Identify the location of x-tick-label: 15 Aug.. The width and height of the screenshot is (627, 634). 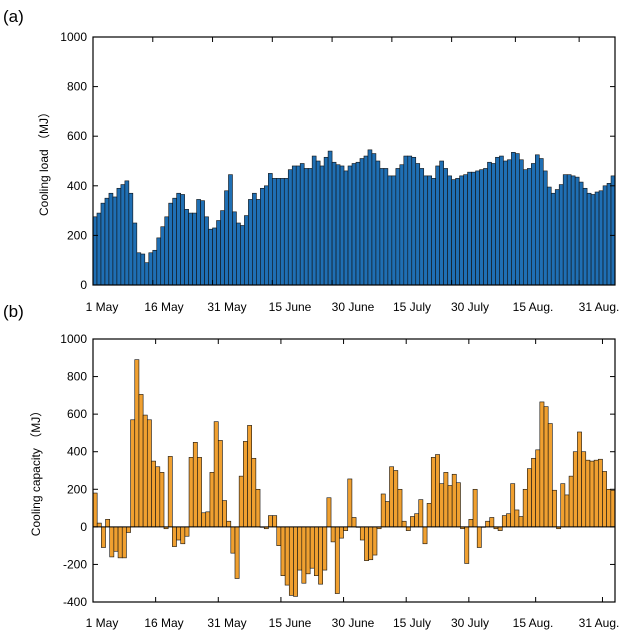
(533, 623).